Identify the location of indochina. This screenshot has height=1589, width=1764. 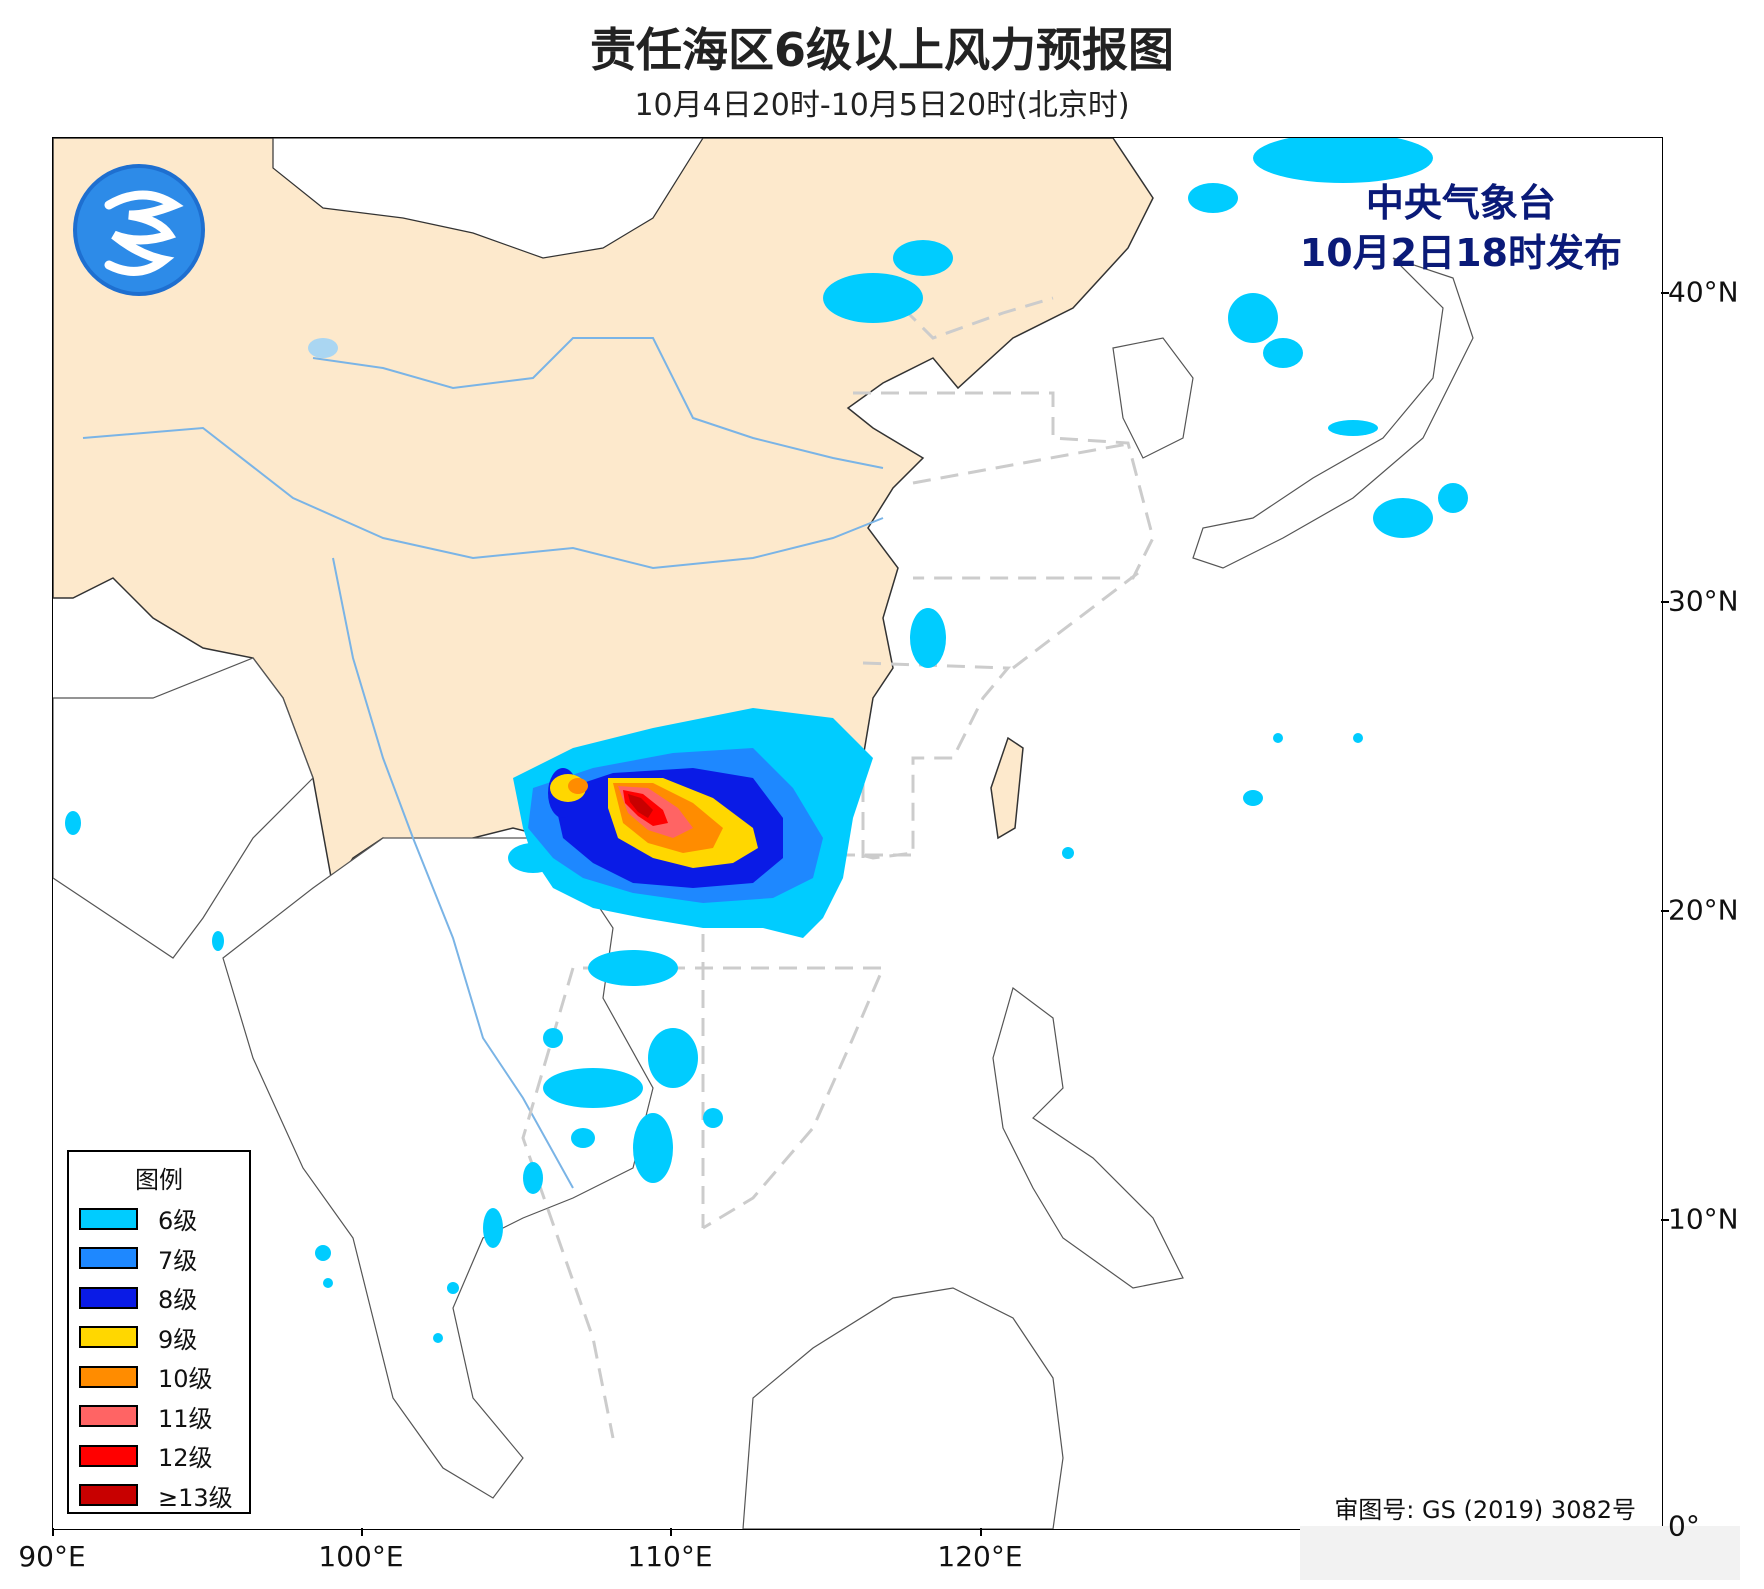
(438, 1168).